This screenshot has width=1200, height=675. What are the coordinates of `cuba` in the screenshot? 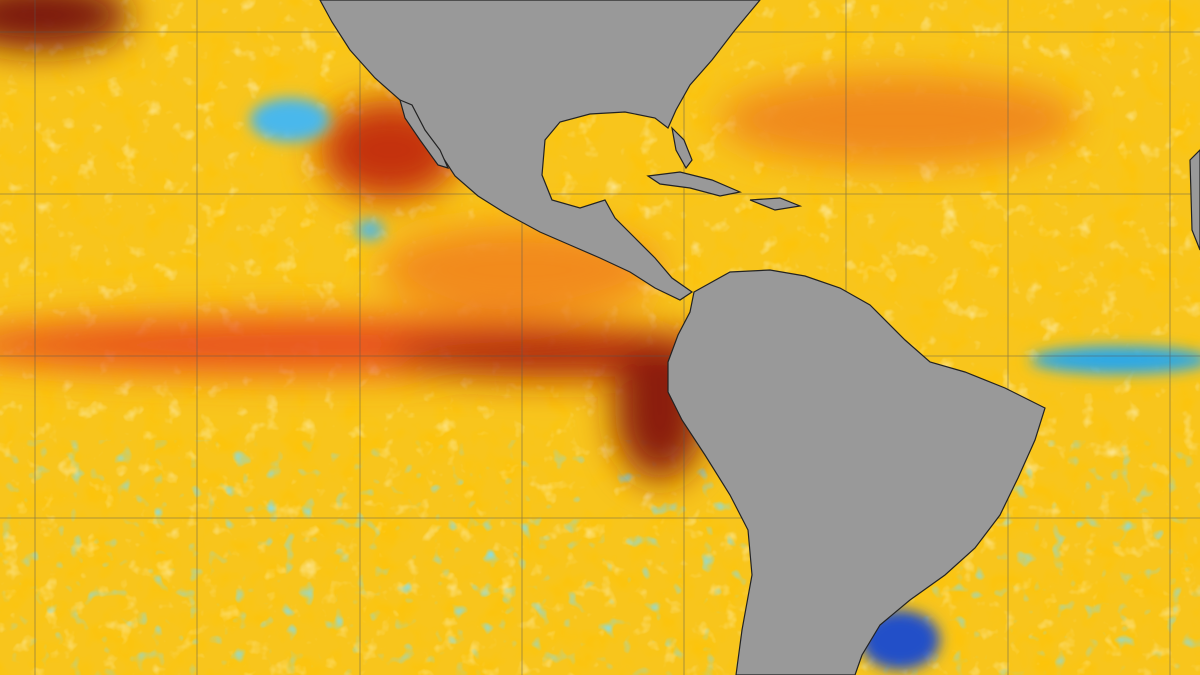 It's located at (694, 184).